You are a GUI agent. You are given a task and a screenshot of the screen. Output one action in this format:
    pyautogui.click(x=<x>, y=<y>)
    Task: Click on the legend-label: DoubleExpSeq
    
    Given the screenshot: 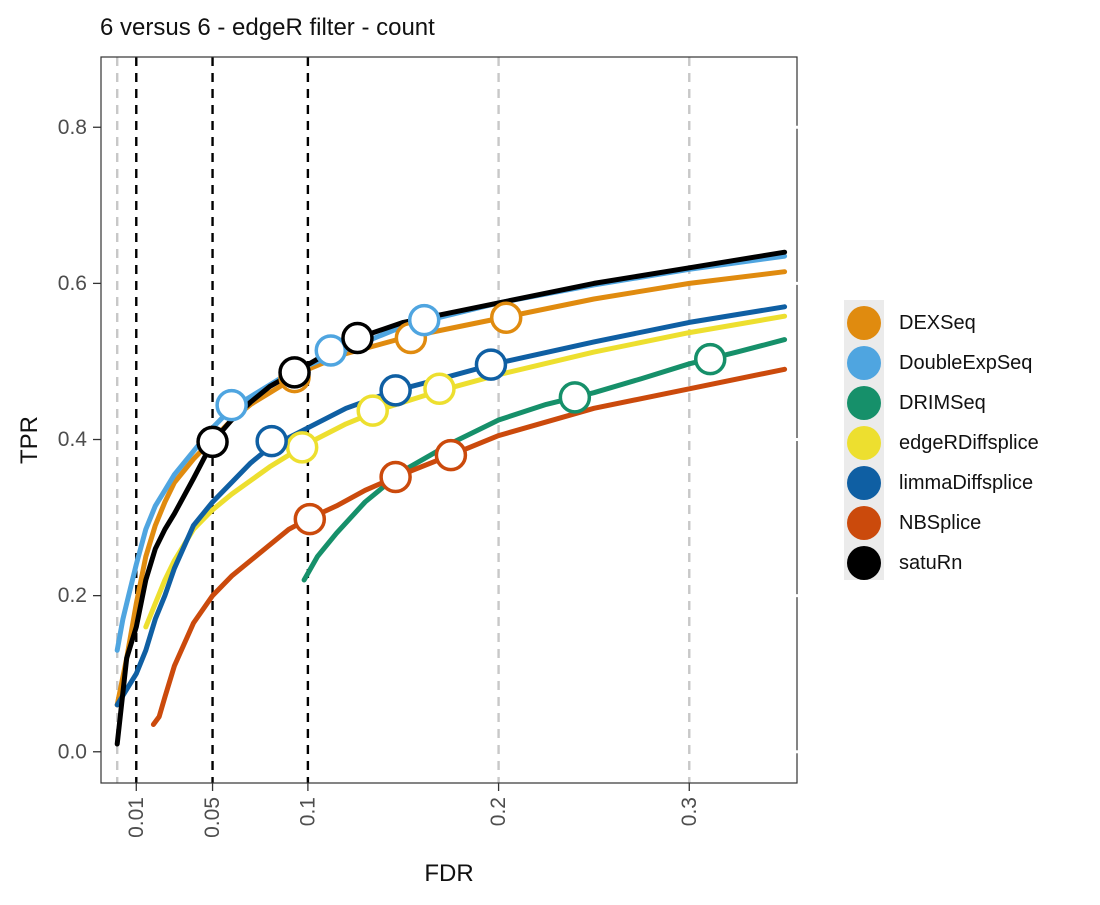 What is the action you would take?
    pyautogui.click(x=965, y=363)
    